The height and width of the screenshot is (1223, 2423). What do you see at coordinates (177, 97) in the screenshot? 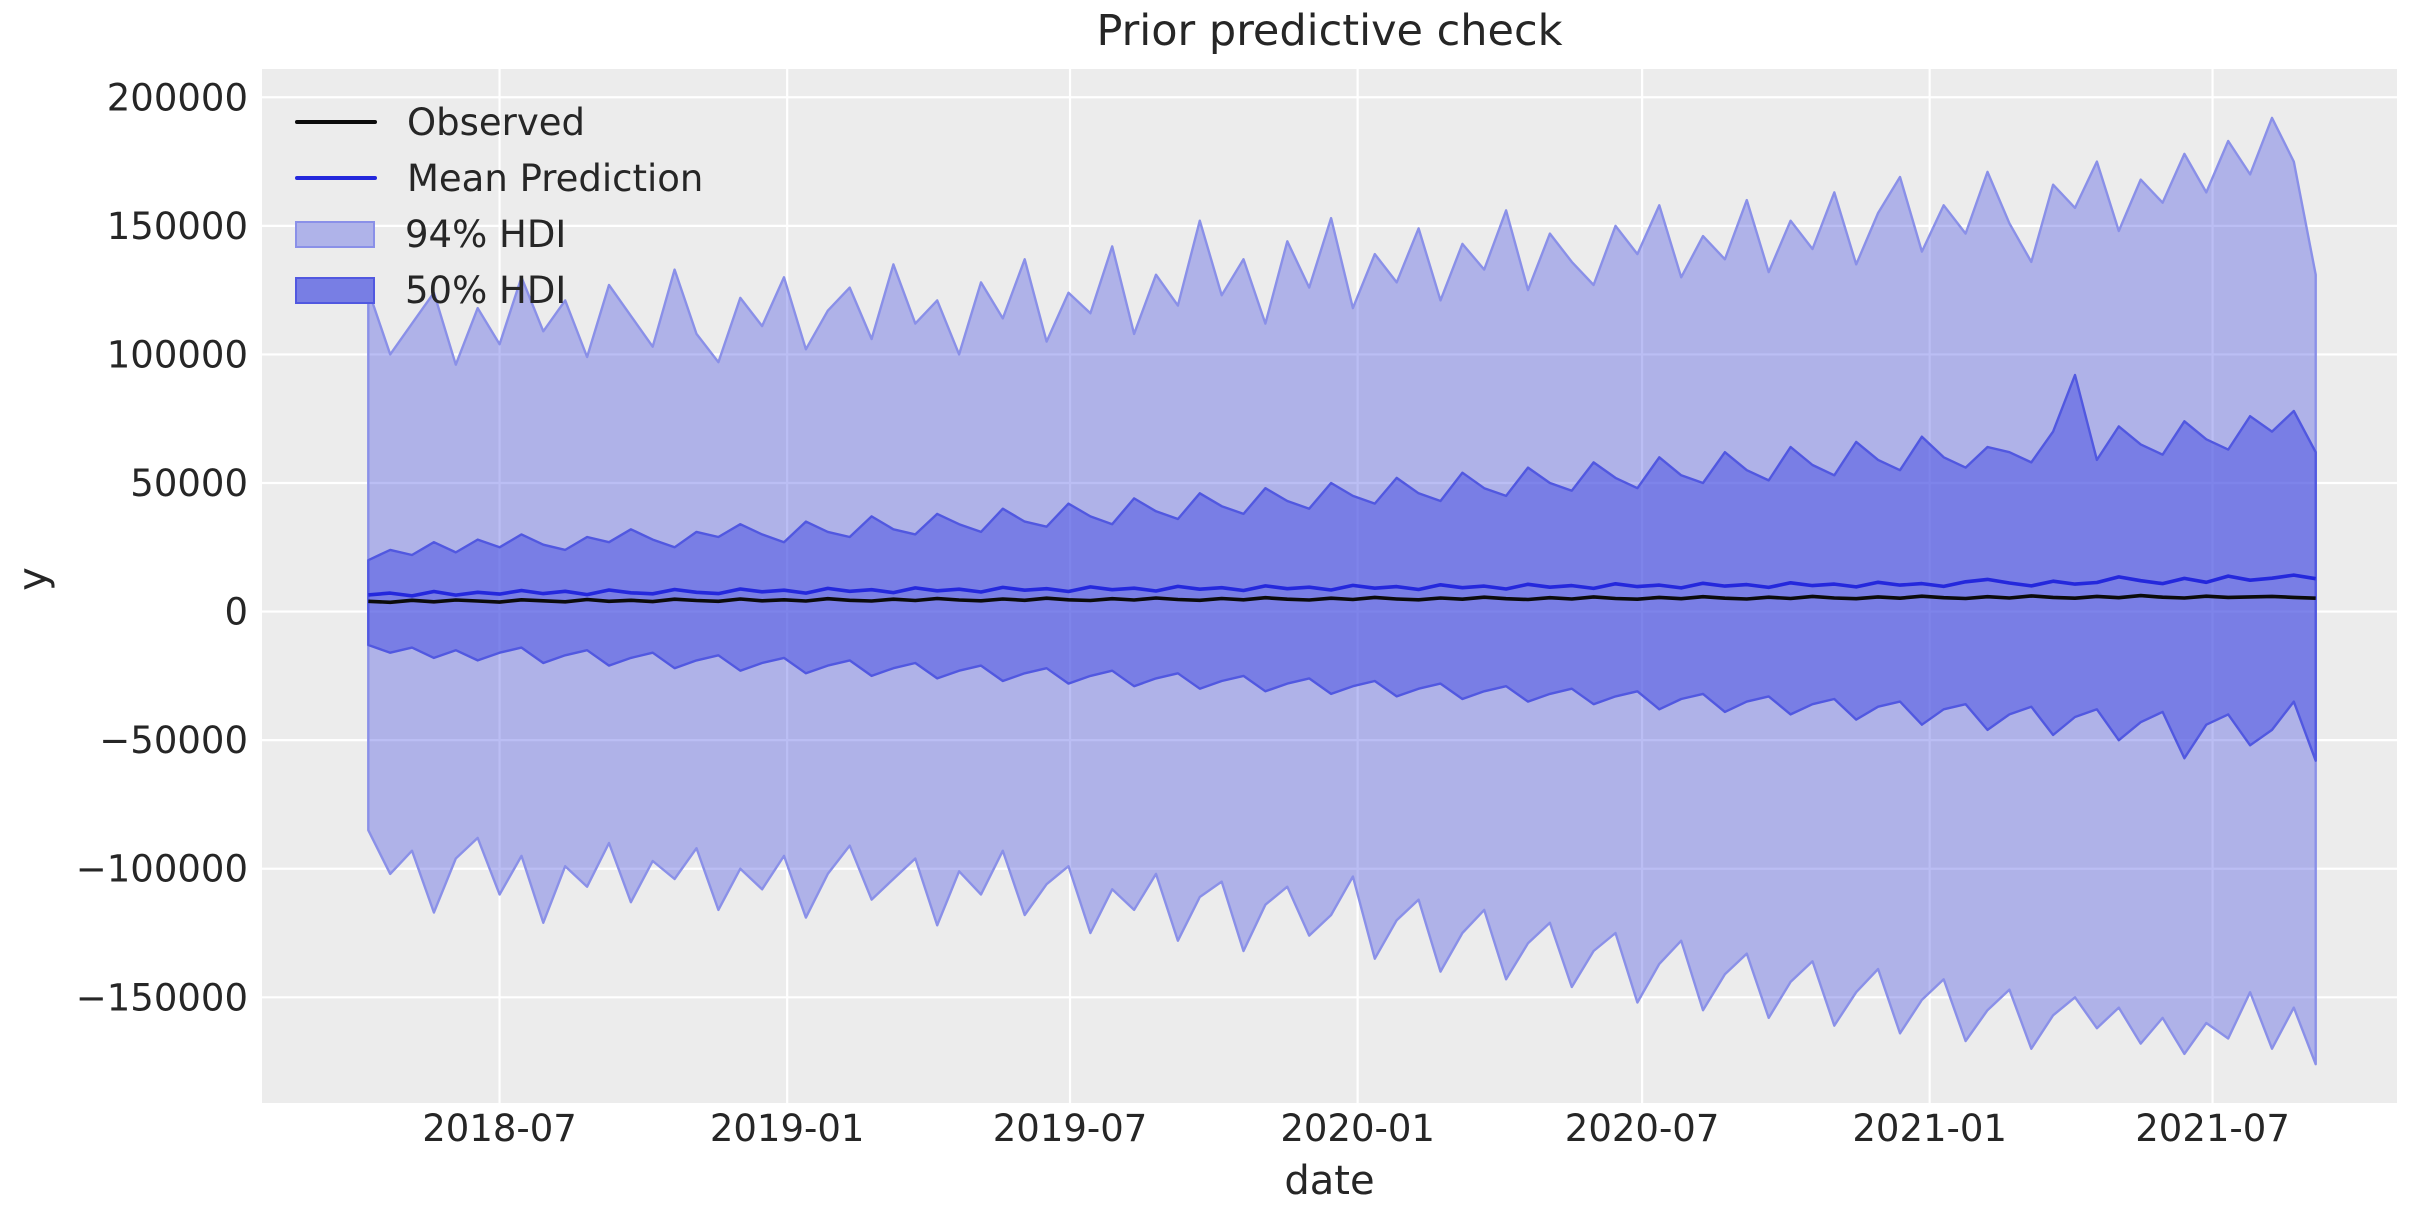
I see `y-tick-label: 200000` at bounding box center [177, 97].